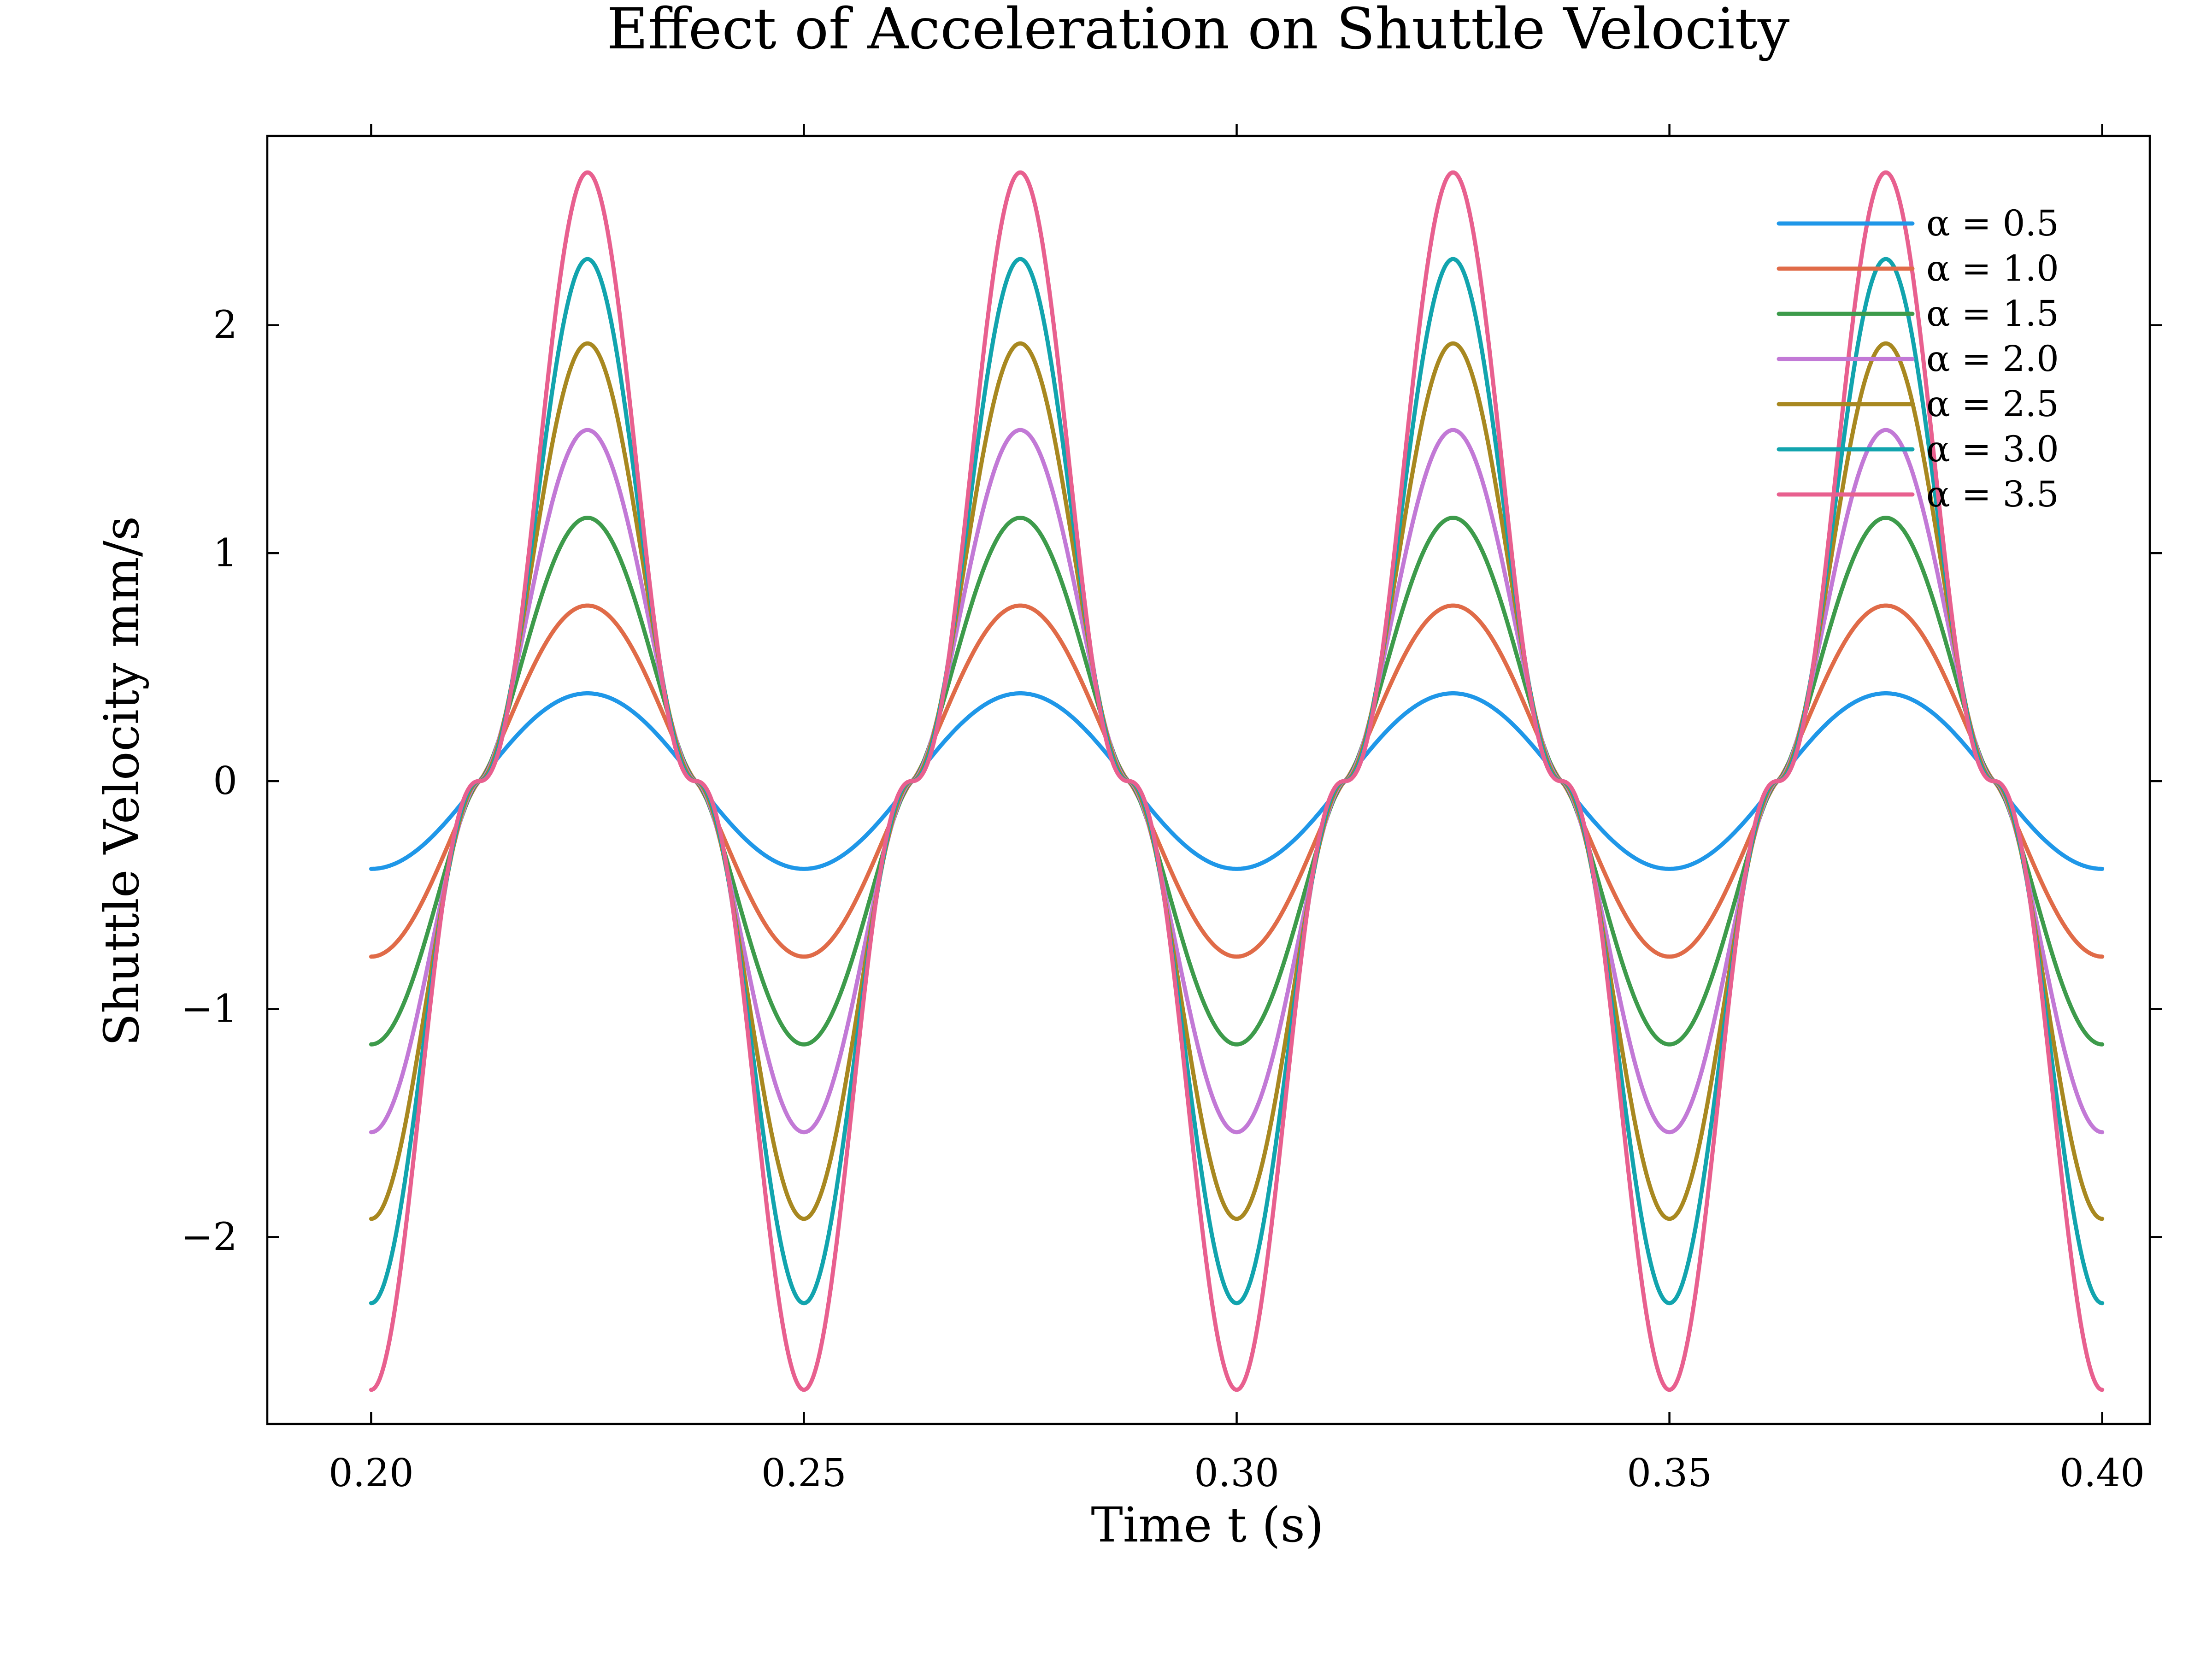 The height and width of the screenshot is (1659, 2212). What do you see at coordinates (225, 325) in the screenshot?
I see `y-tick-label: 2` at bounding box center [225, 325].